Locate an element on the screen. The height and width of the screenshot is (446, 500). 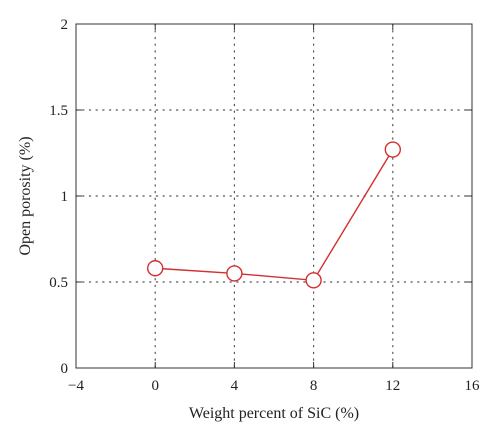
x-tick-label: −4 is located at coordinates (76, 386).